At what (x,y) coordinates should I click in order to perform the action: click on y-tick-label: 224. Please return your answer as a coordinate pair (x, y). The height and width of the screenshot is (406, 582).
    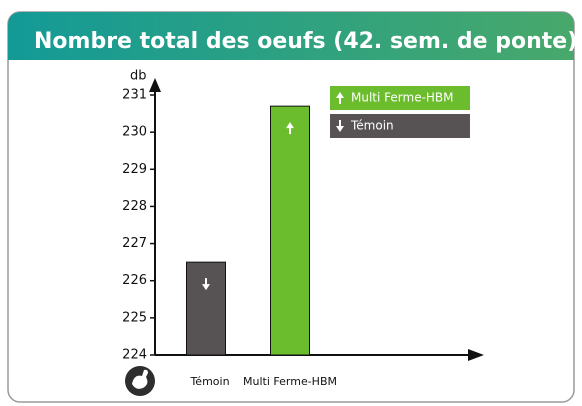
    Looking at the image, I should click on (134, 355).